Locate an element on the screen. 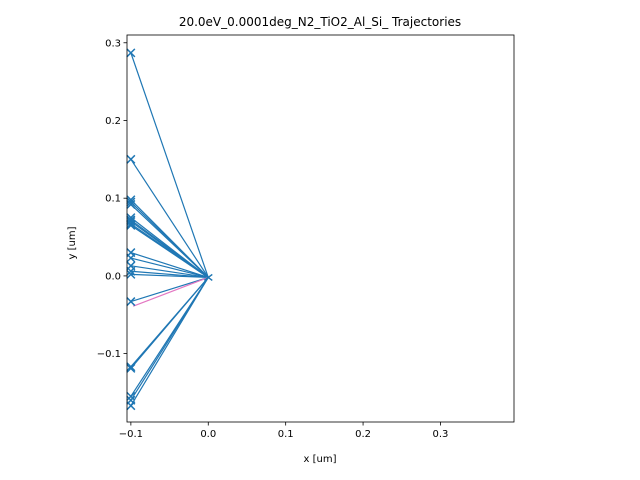  x-axis-label: x [um] is located at coordinates (320, 459).